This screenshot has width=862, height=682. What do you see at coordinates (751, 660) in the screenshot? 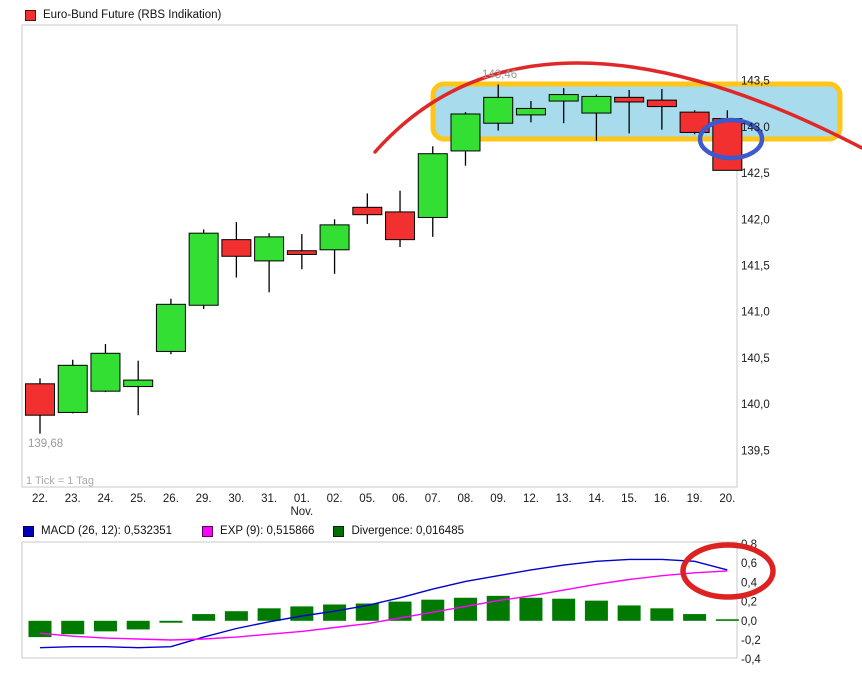
I see `macd-y-tick-label: -0,4` at bounding box center [751, 660].